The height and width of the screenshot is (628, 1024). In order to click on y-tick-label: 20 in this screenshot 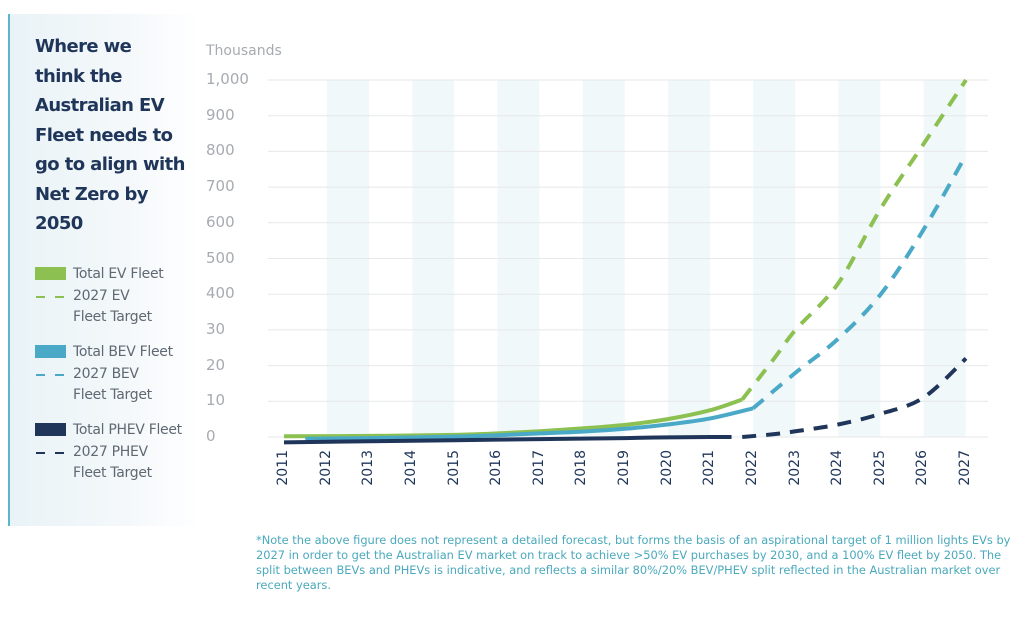, I will do `click(216, 364)`.